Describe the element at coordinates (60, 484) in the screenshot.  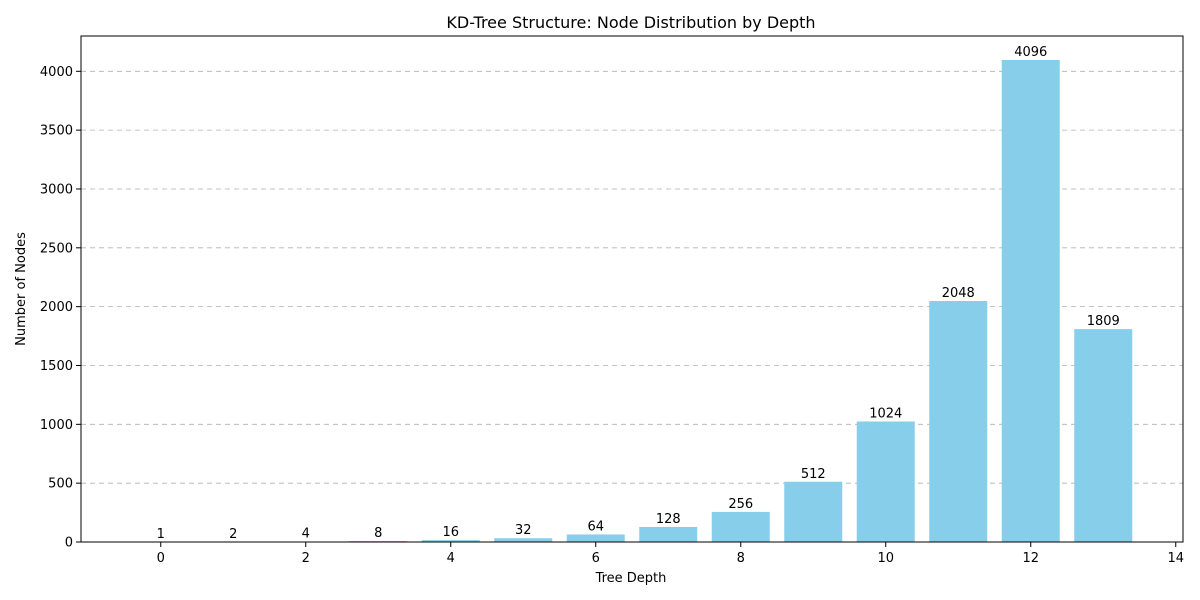
I see `y-tick-label: 500` at that location.